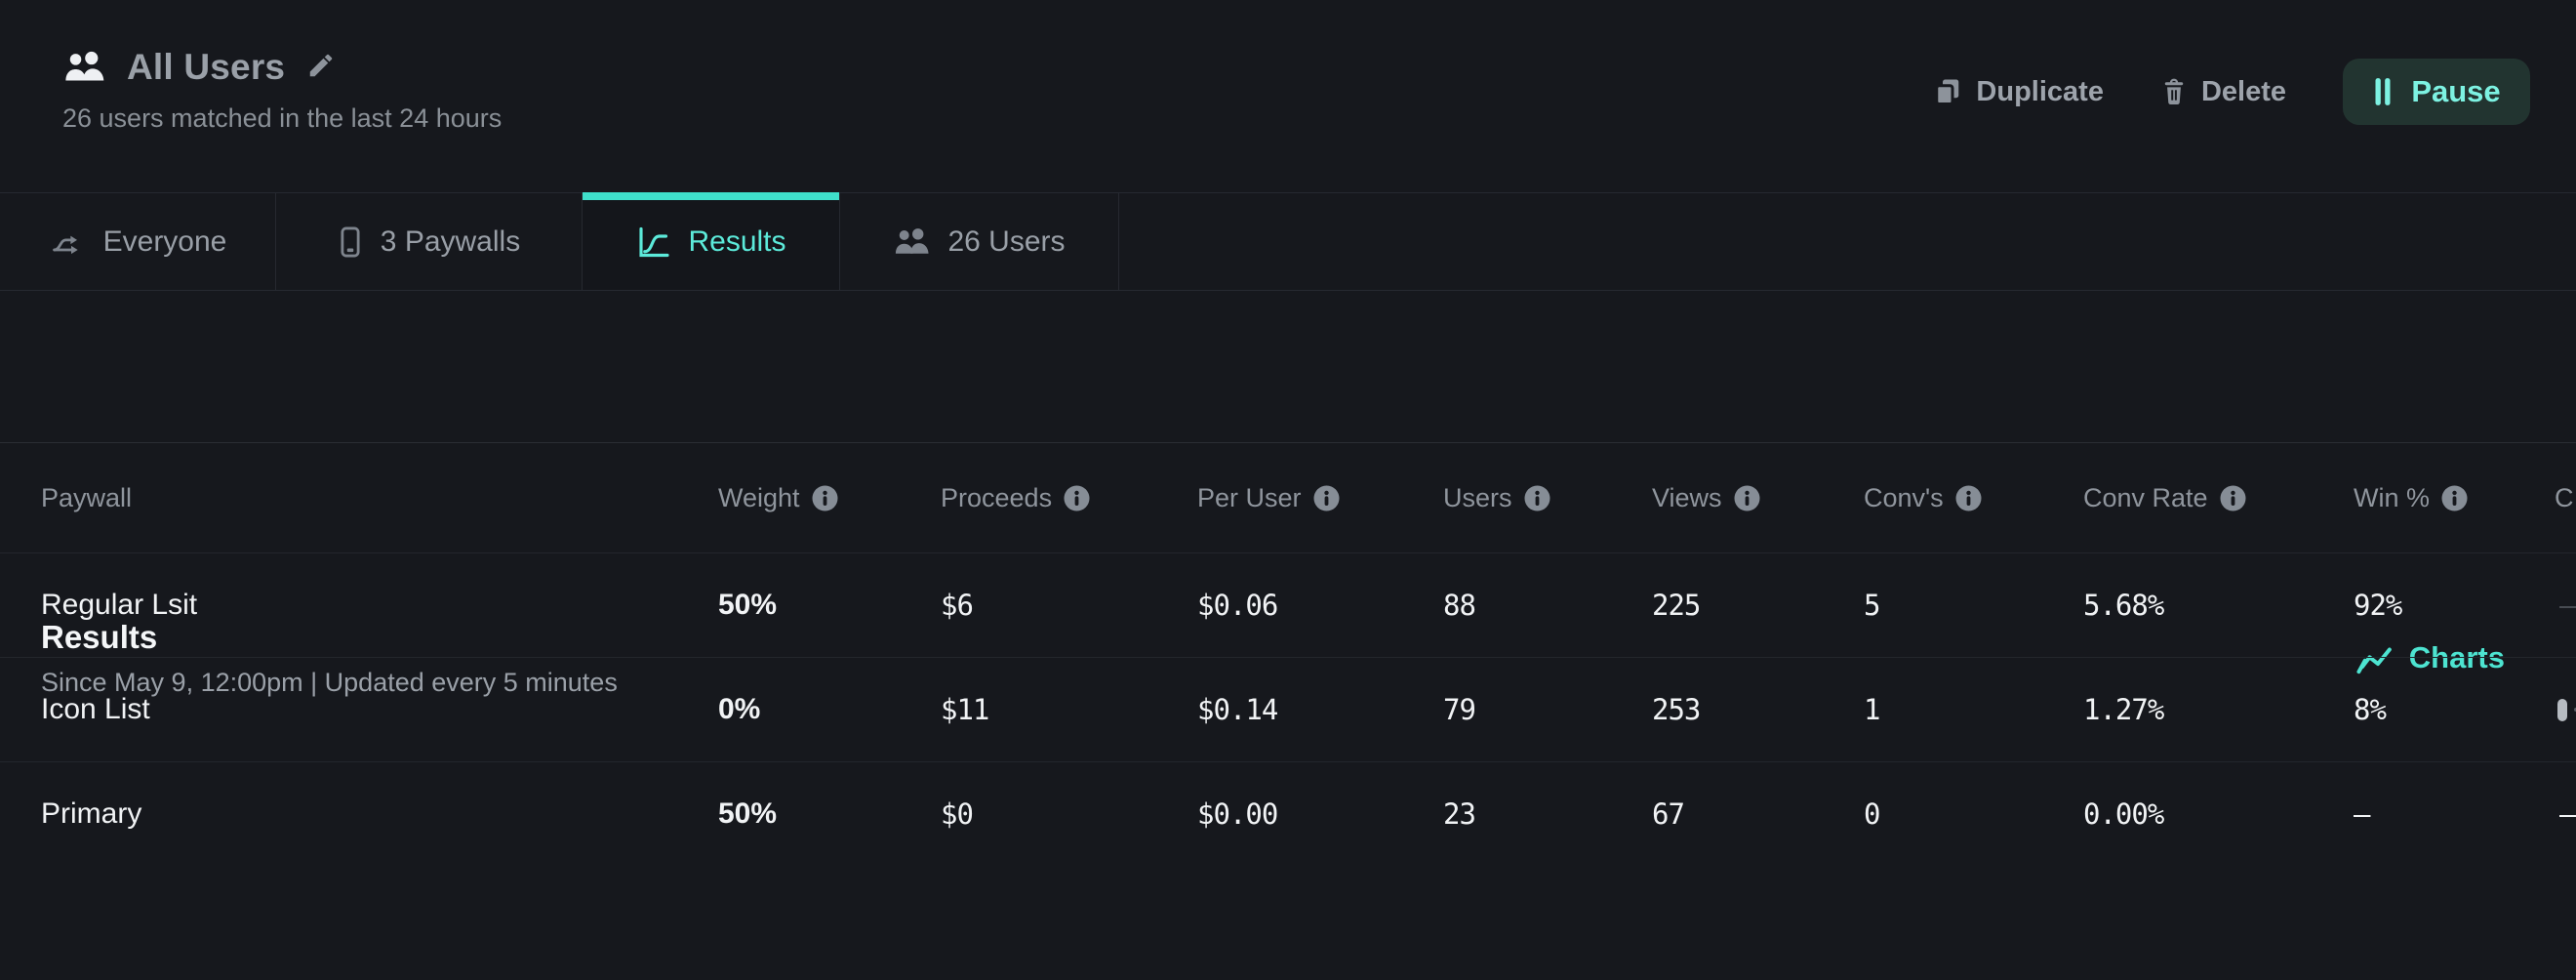 Image resolution: width=2576 pixels, height=980 pixels. What do you see at coordinates (91, 814) in the screenshot?
I see `paywall-name: Primary` at bounding box center [91, 814].